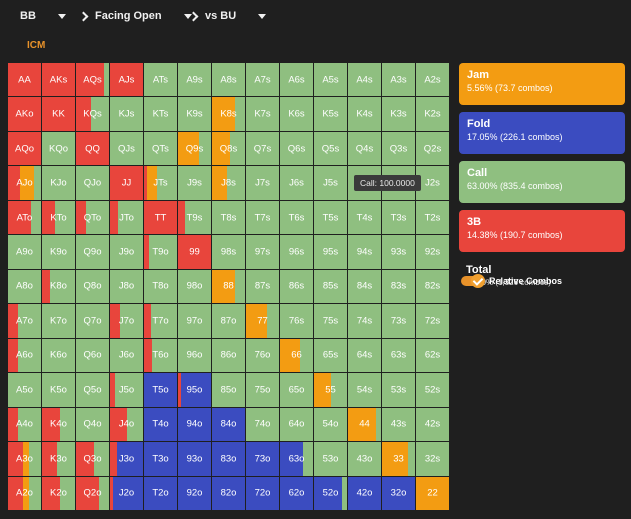 The image size is (631, 519). What do you see at coordinates (92, 217) in the screenshot?
I see `hand-cell: QTo` at bounding box center [92, 217].